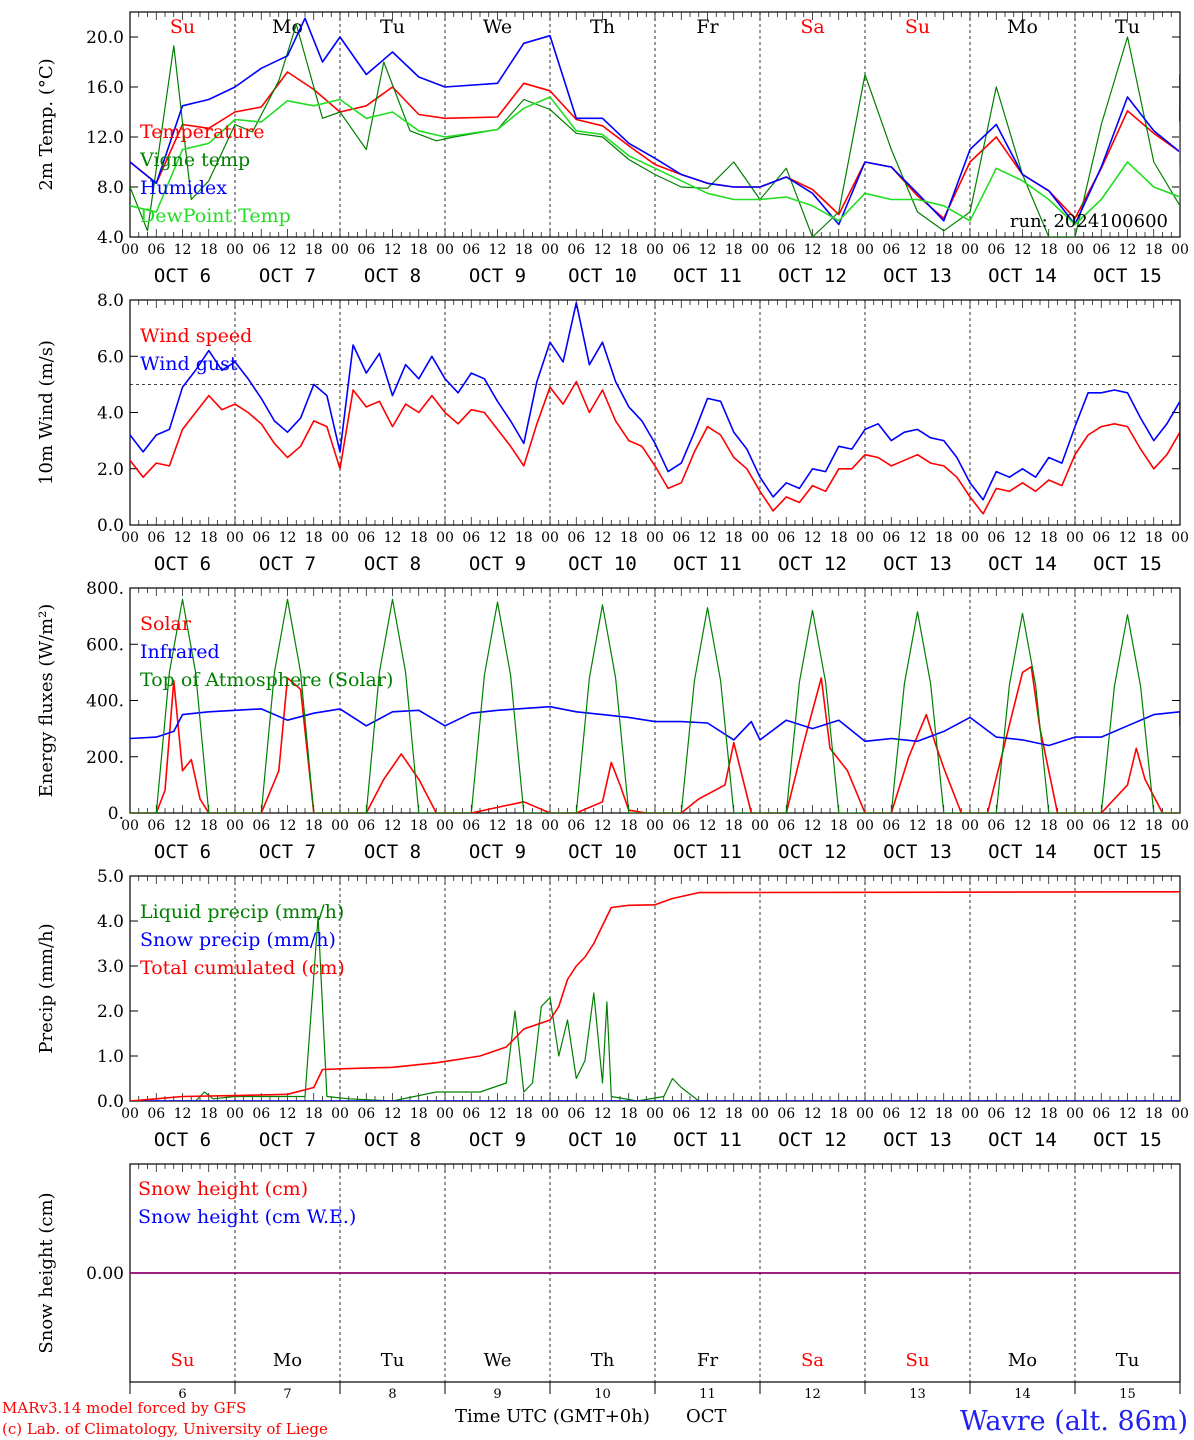  Describe the element at coordinates (552, 1416) in the screenshot. I see `time-axis-label: Time UTC (GMT+0h)` at that location.